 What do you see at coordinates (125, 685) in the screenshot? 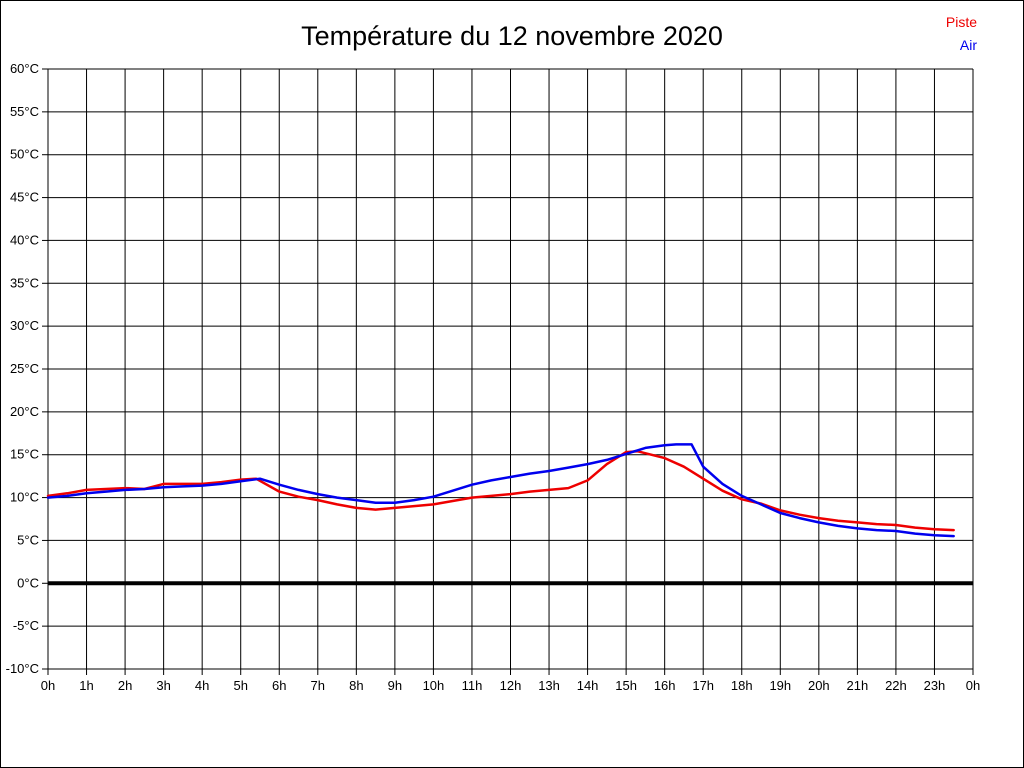
I see `x-axis-tick-label: 2h` at bounding box center [125, 685].